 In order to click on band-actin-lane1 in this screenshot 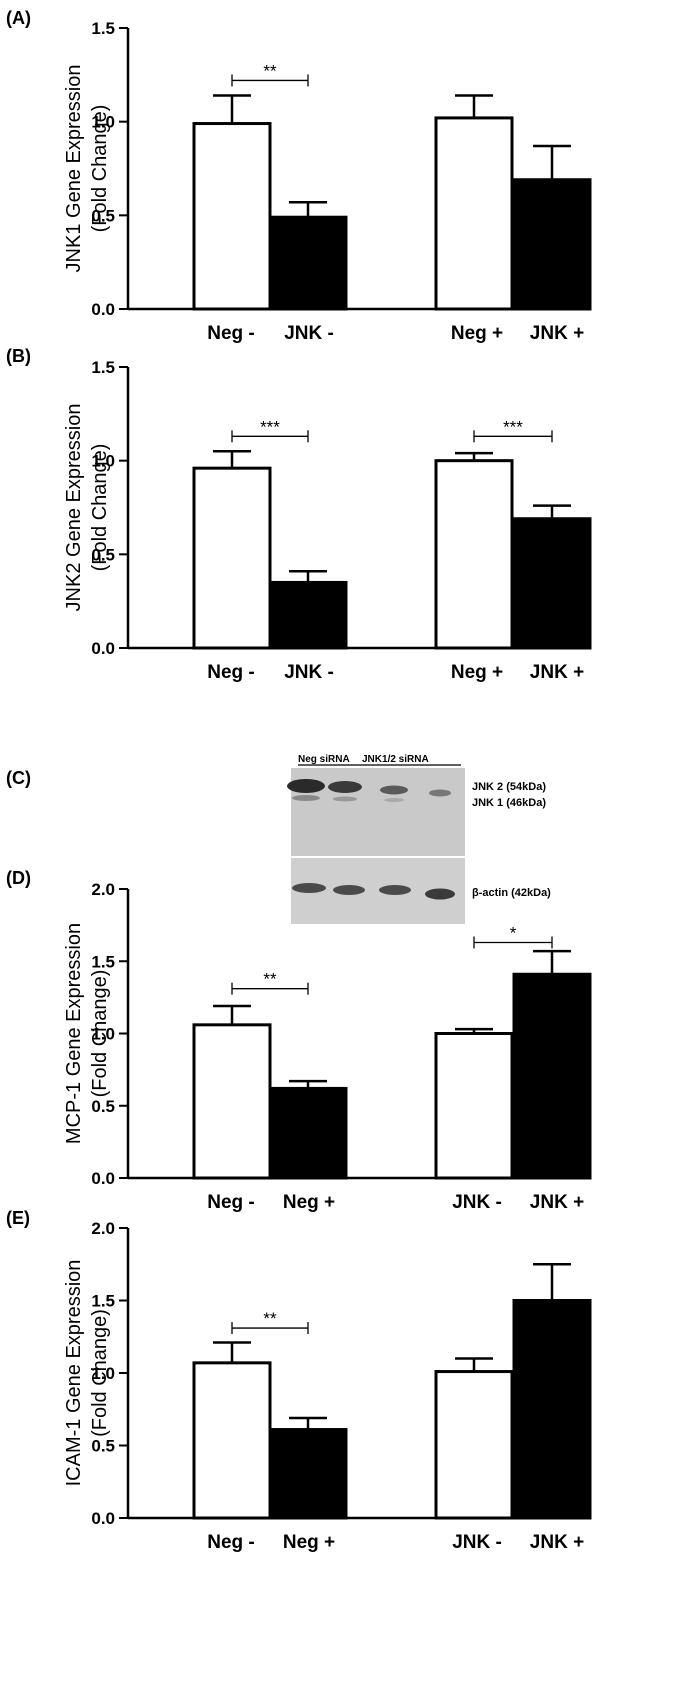, I will do `click(309, 888)`.